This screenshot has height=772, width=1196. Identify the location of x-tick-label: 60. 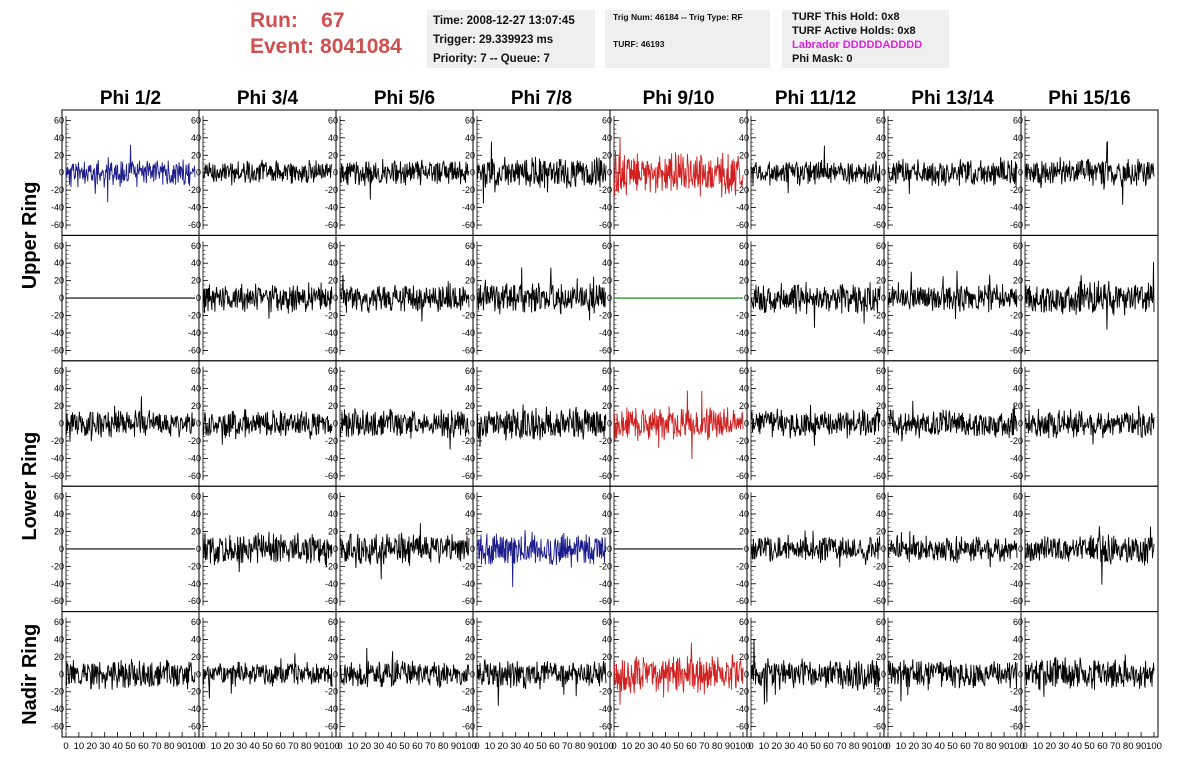
(965, 746).